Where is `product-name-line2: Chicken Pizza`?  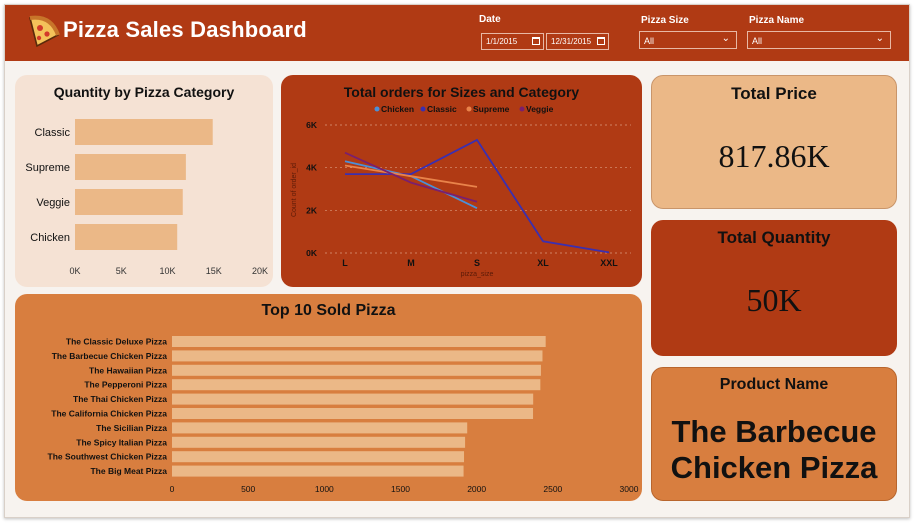
product-name-line2: Chicken Pizza is located at coordinates (774, 467).